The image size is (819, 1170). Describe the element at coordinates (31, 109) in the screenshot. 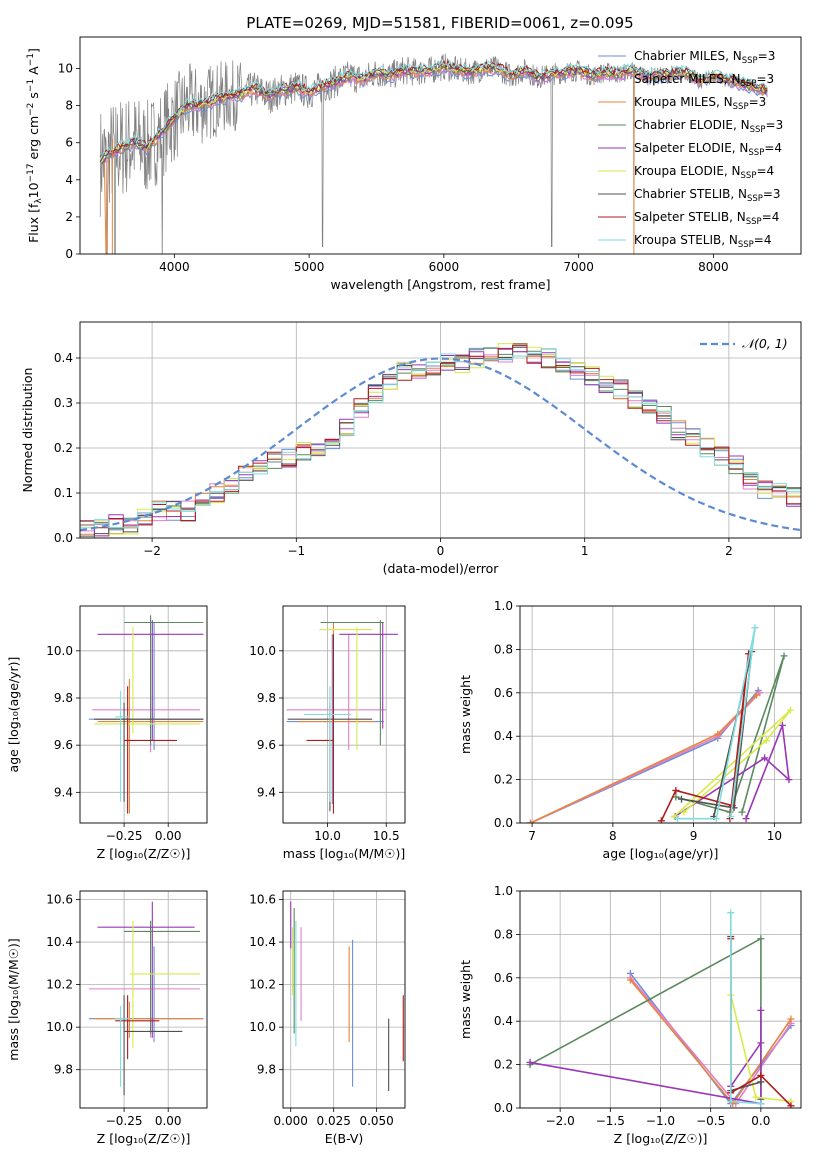

I see `y-label-part: −2` at that location.